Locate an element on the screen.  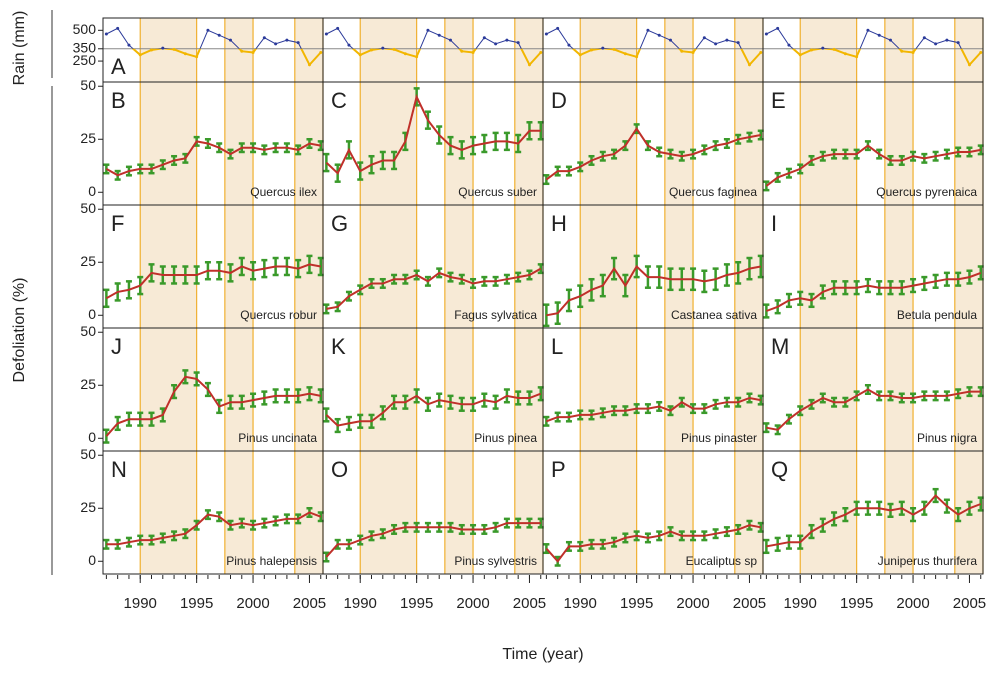
panel-border is located at coordinates (873, 512).